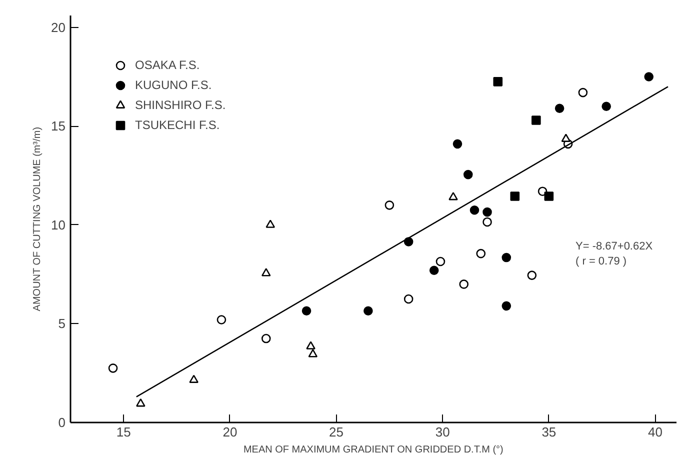 The height and width of the screenshot is (458, 691). I want to click on y-tick-label: 20, so click(58, 27).